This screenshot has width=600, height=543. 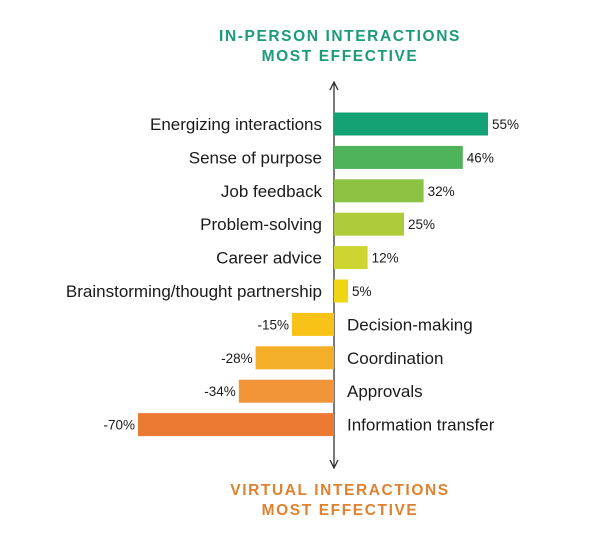 I want to click on category-label-6: Brainstorming/thought partnership, so click(x=194, y=291).